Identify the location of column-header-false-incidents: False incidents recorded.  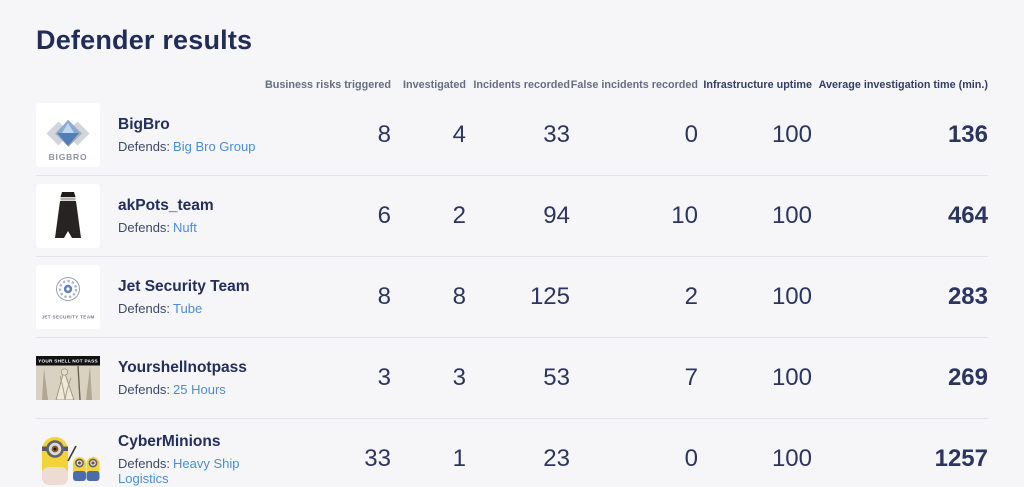
(634, 85).